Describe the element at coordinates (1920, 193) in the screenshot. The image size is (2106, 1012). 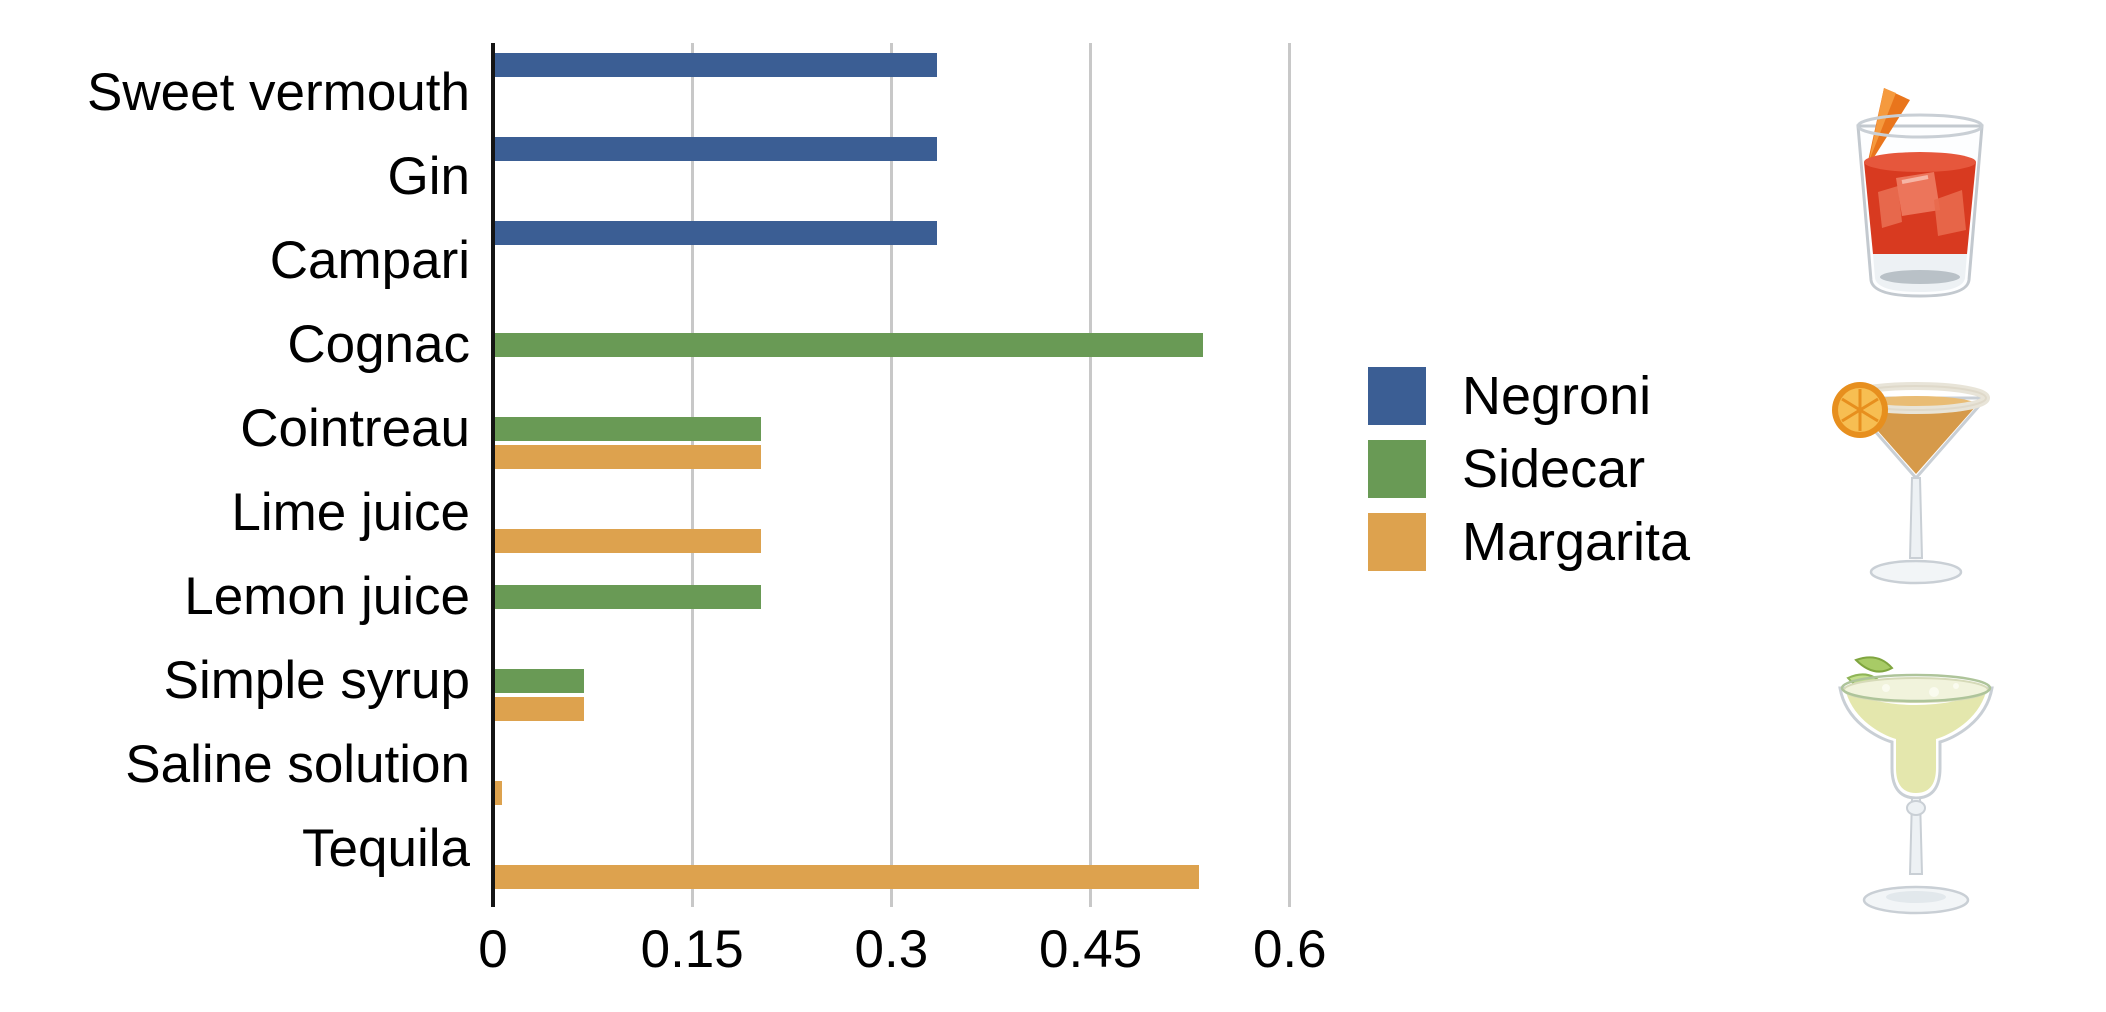
I see `negroni-rocks-glass-photo` at that location.